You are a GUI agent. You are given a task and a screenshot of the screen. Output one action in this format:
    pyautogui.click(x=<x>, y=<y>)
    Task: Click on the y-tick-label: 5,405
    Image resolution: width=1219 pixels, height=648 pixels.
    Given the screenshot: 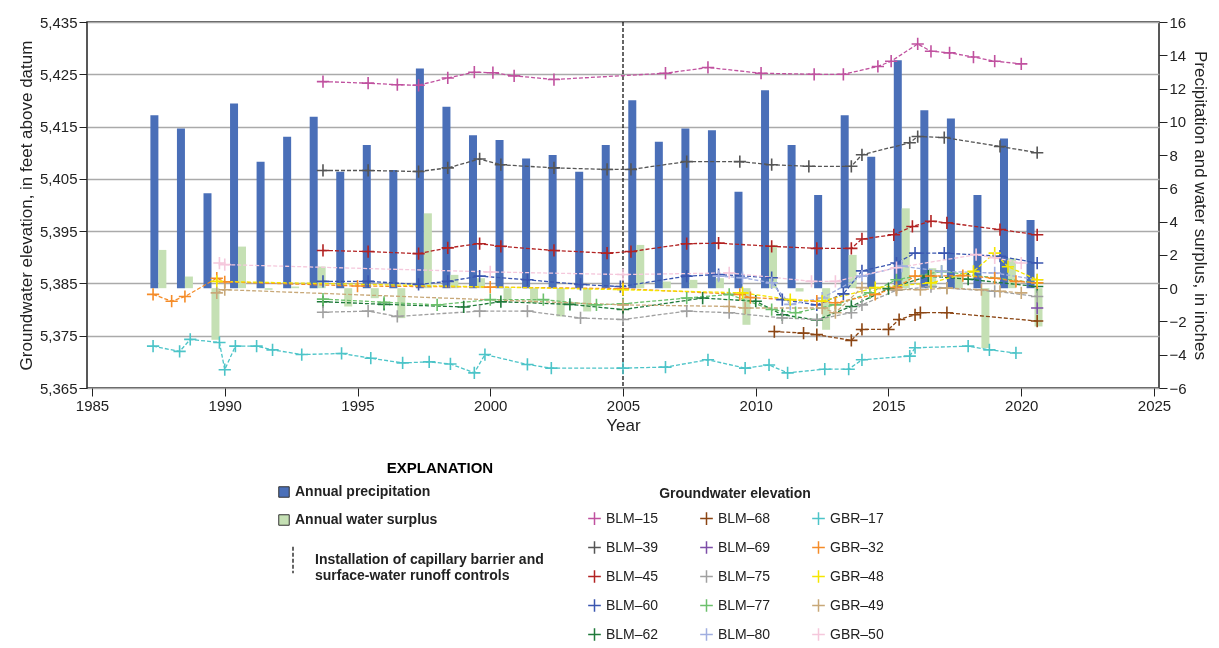 What is the action you would take?
    pyautogui.click(x=58, y=179)
    